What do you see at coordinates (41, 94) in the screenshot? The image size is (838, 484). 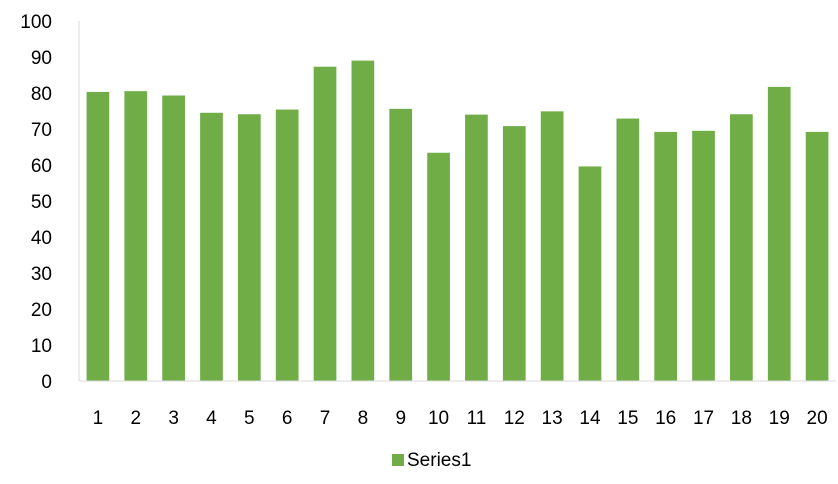 I see `y-tick-label: 80` at bounding box center [41, 94].